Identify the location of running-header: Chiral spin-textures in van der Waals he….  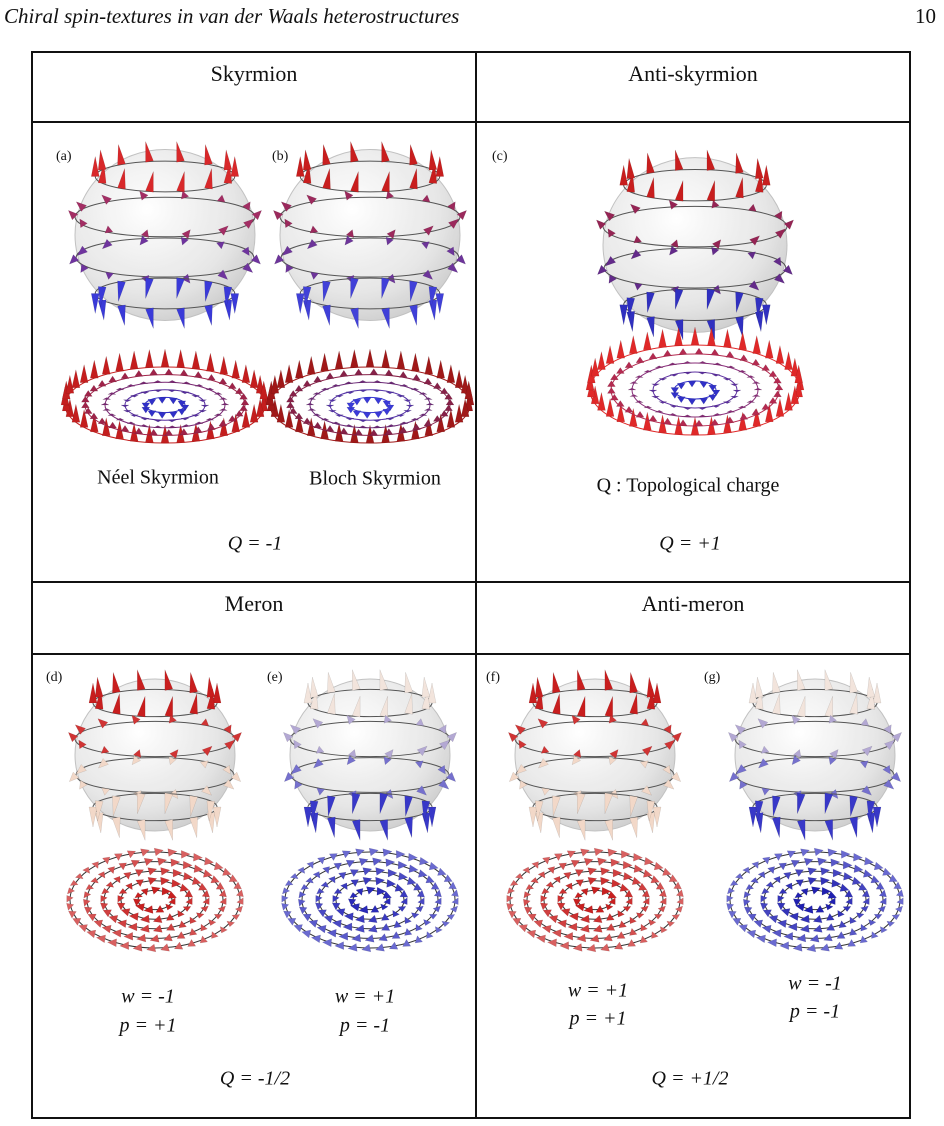
(231, 16).